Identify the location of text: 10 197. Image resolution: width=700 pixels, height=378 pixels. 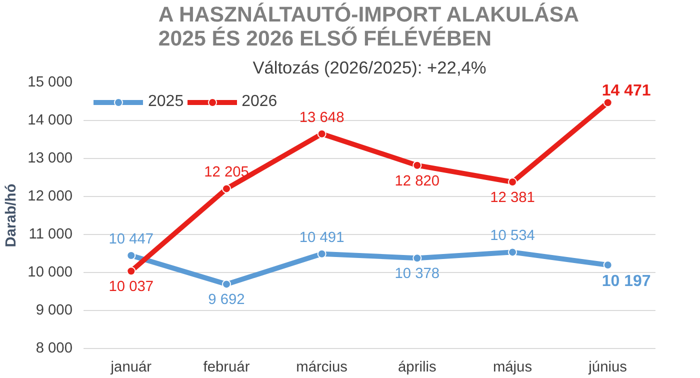
(626, 281).